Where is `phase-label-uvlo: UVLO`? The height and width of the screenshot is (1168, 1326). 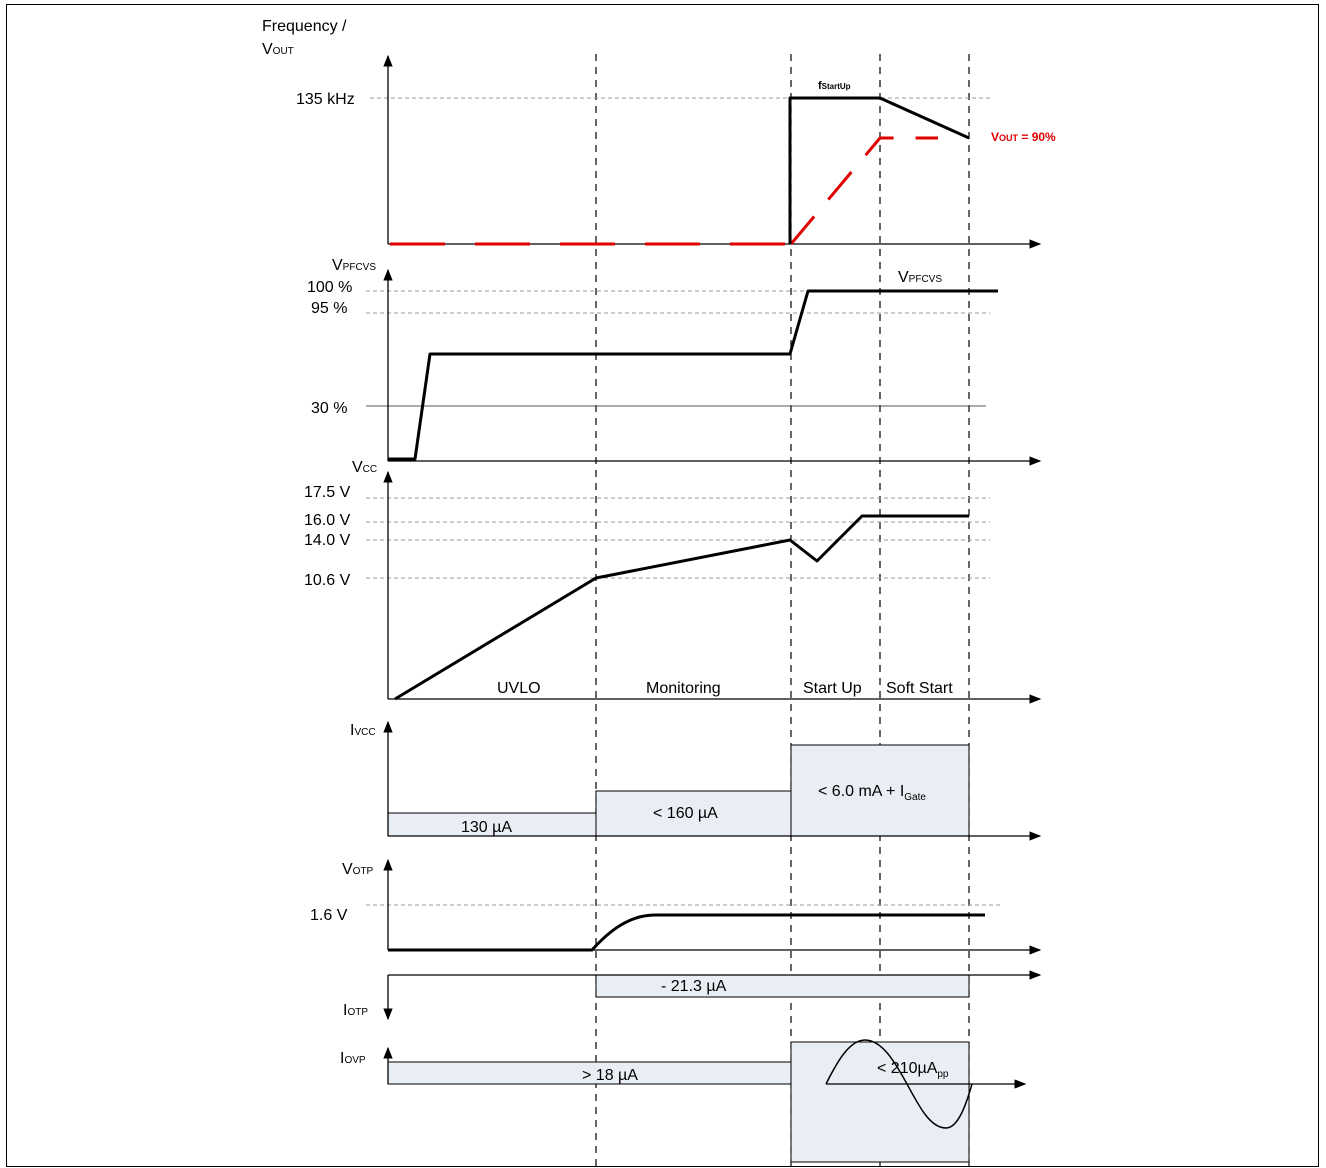
phase-label-uvlo: UVLO is located at coordinates (519, 688).